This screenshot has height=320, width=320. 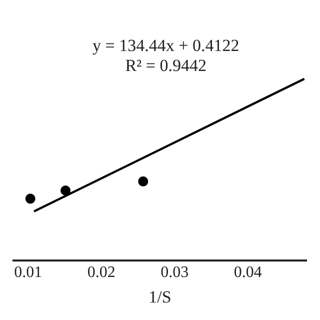 What do you see at coordinates (165, 65) in the screenshot?
I see `text: R² = 0.9442` at bounding box center [165, 65].